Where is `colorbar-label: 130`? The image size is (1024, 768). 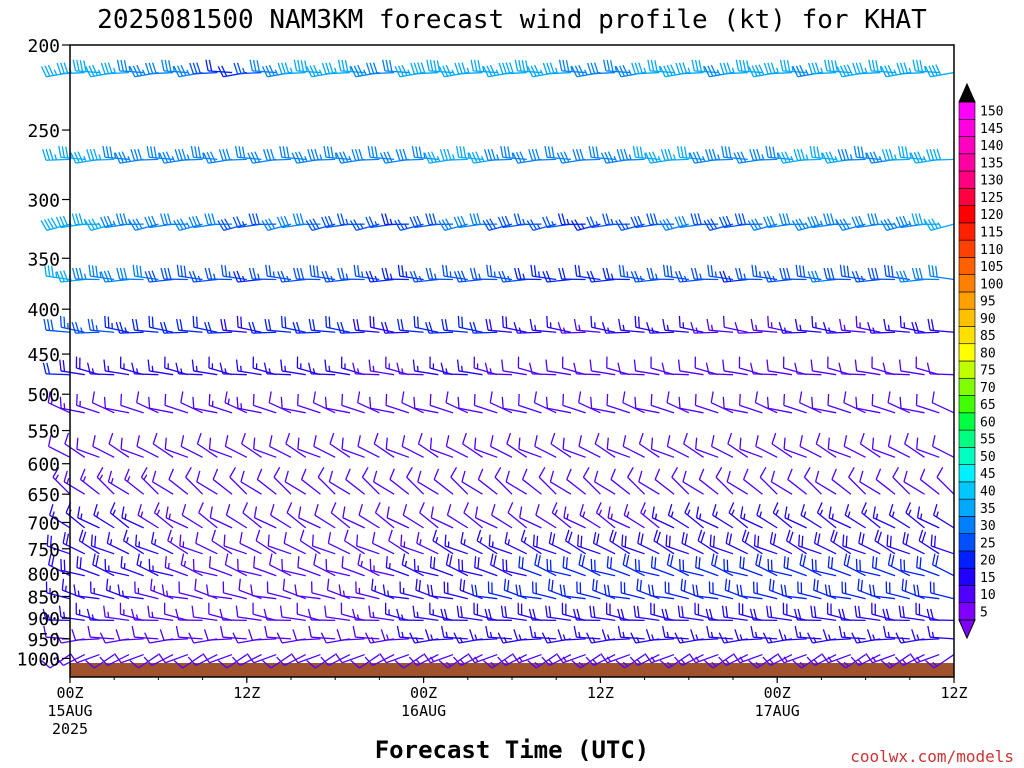
colorbar-label: 130 is located at coordinates (991, 181).